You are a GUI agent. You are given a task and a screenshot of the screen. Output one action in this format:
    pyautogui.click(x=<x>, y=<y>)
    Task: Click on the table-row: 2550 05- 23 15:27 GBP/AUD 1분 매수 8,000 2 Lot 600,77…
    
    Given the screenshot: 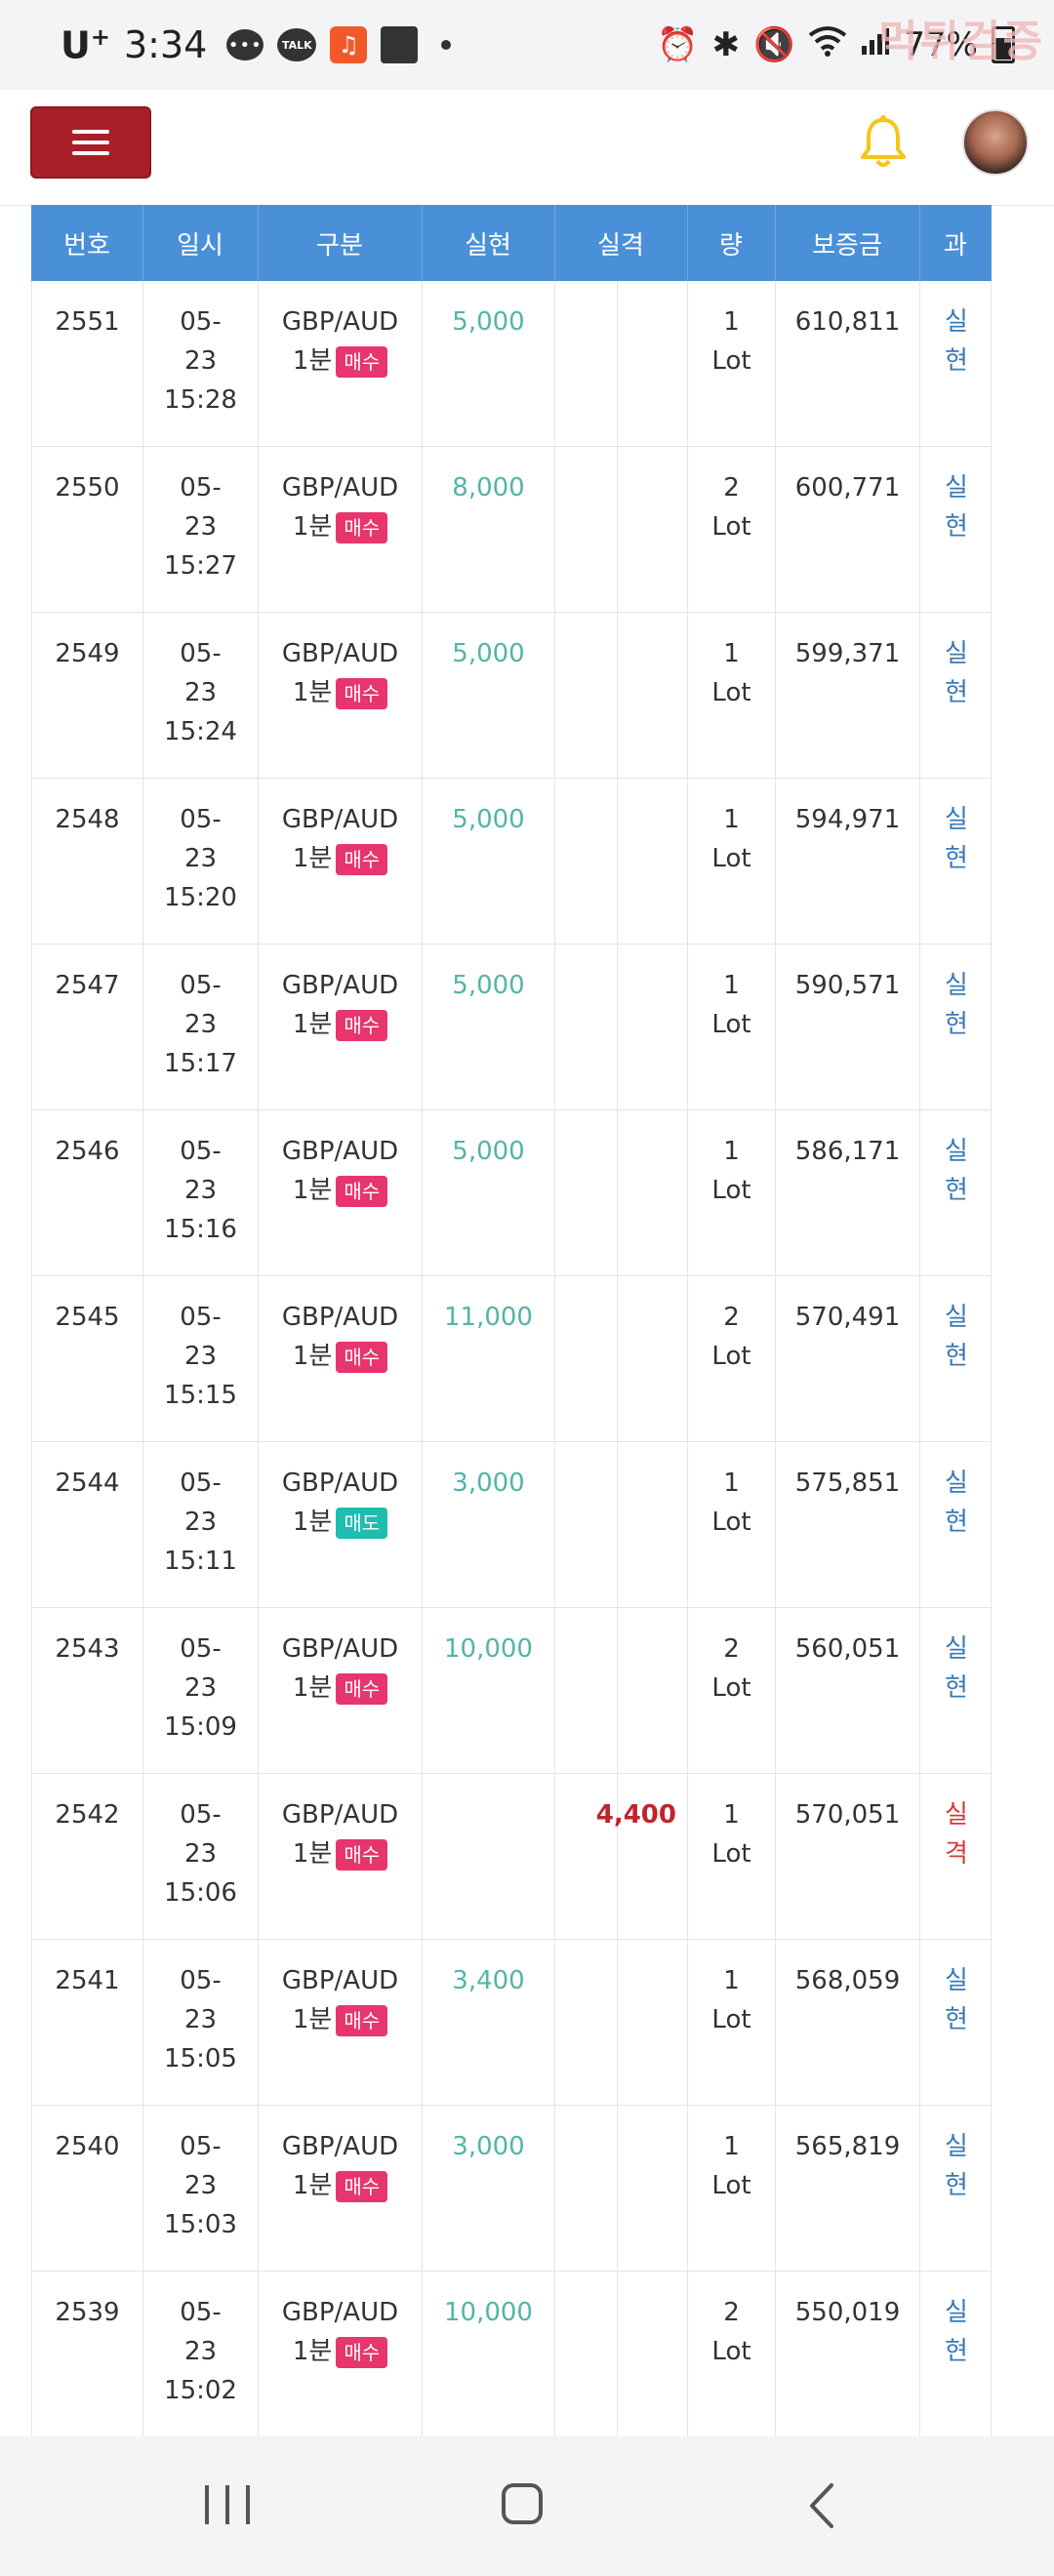 What is the action you would take?
    pyautogui.click(x=512, y=530)
    